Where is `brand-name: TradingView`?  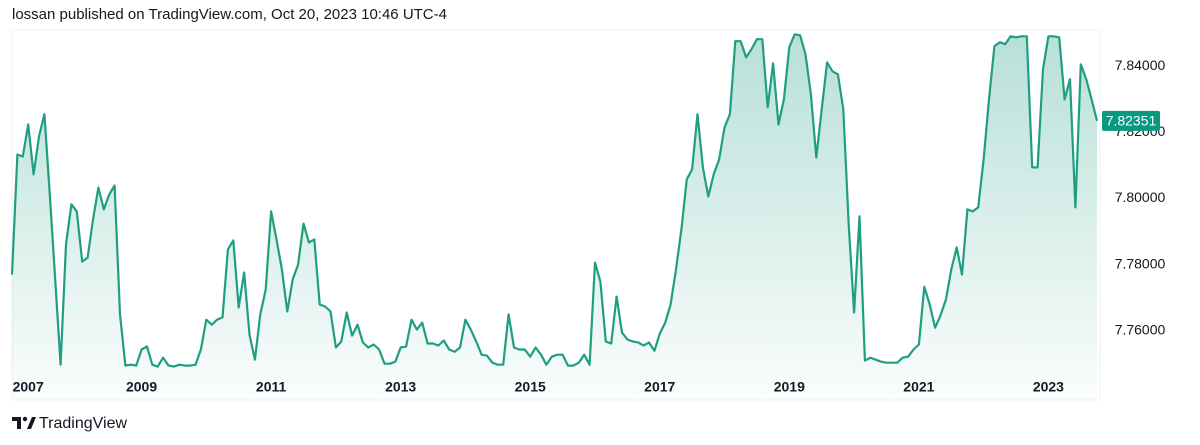 brand-name: TradingView is located at coordinates (83, 423).